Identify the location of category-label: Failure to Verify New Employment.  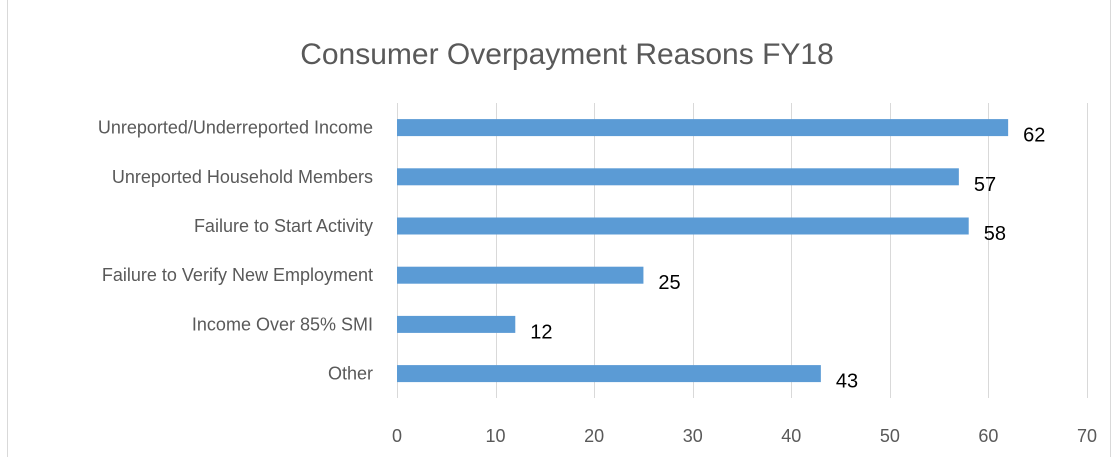
(237, 275).